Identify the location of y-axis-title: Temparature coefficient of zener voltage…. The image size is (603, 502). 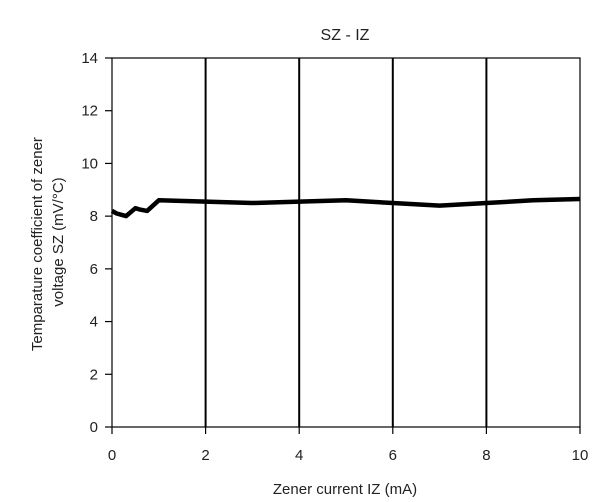
(48, 242).